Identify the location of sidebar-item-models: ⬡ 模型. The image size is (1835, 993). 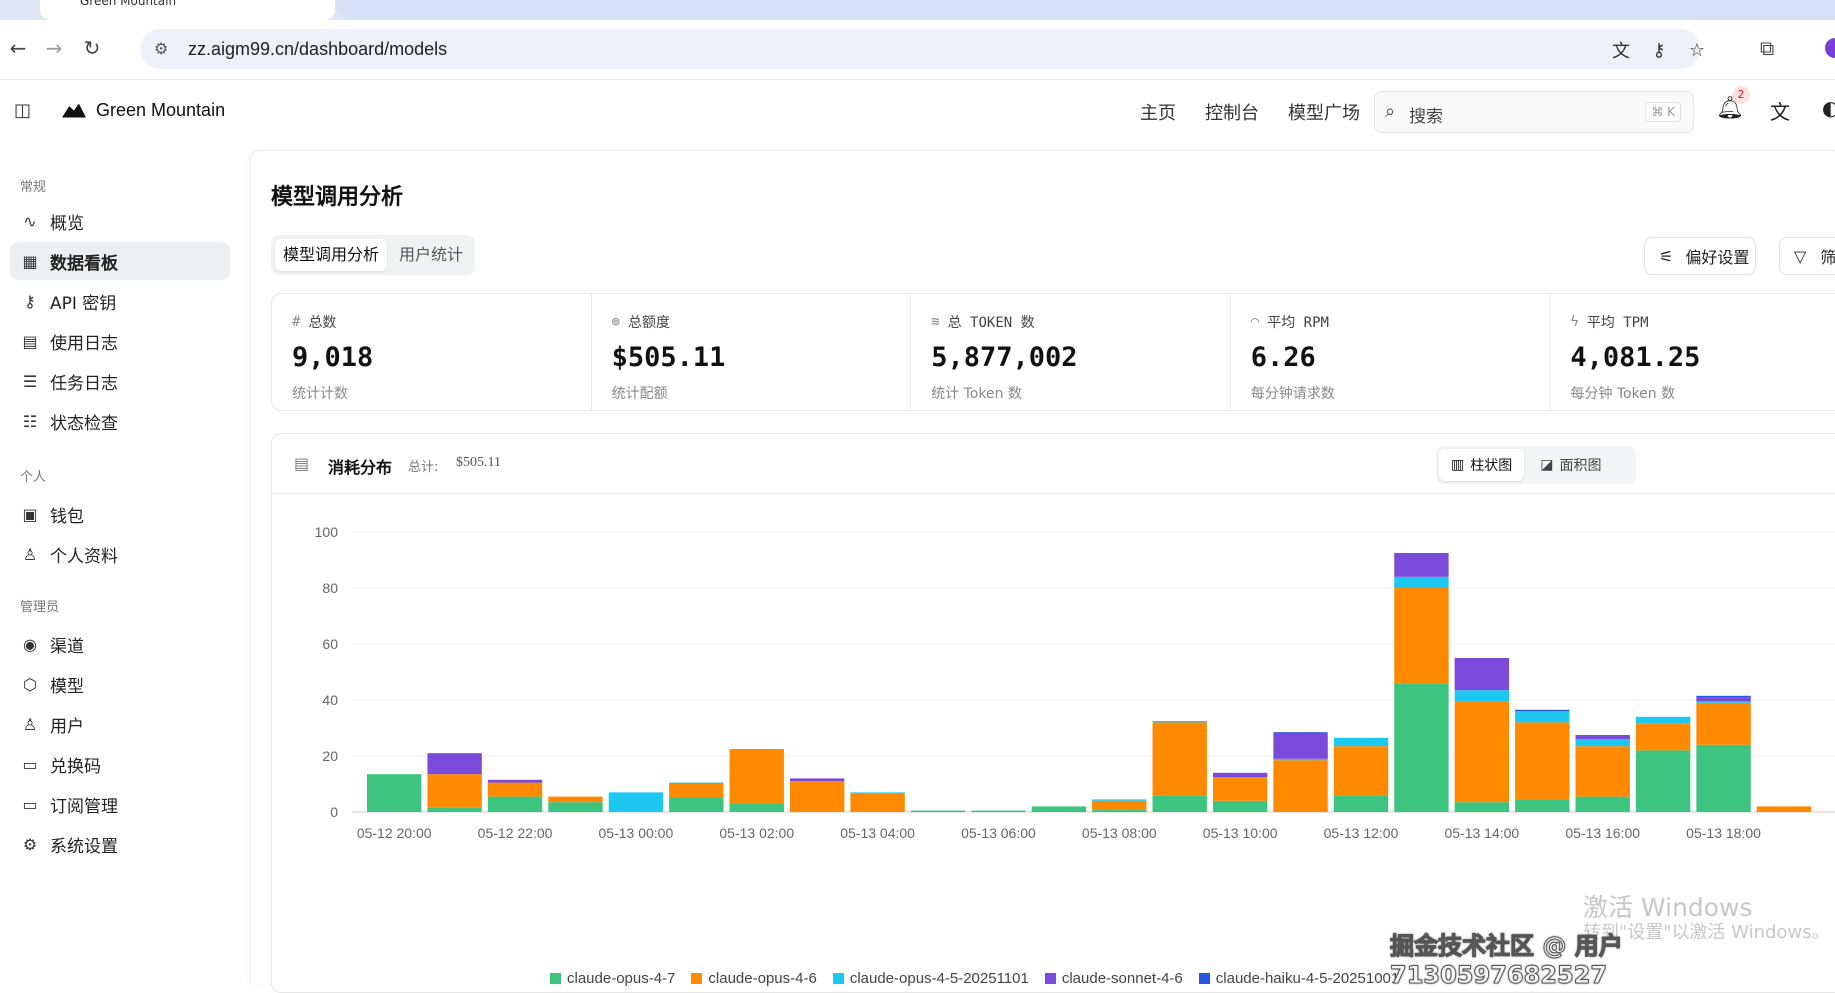
(120, 684).